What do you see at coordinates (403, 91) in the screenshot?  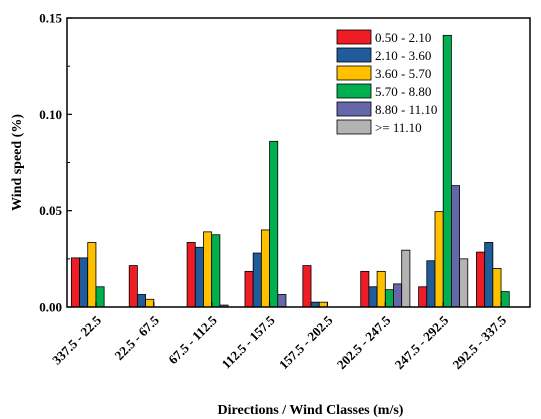 I see `legend-label: 5.70 - 8.80` at bounding box center [403, 91].